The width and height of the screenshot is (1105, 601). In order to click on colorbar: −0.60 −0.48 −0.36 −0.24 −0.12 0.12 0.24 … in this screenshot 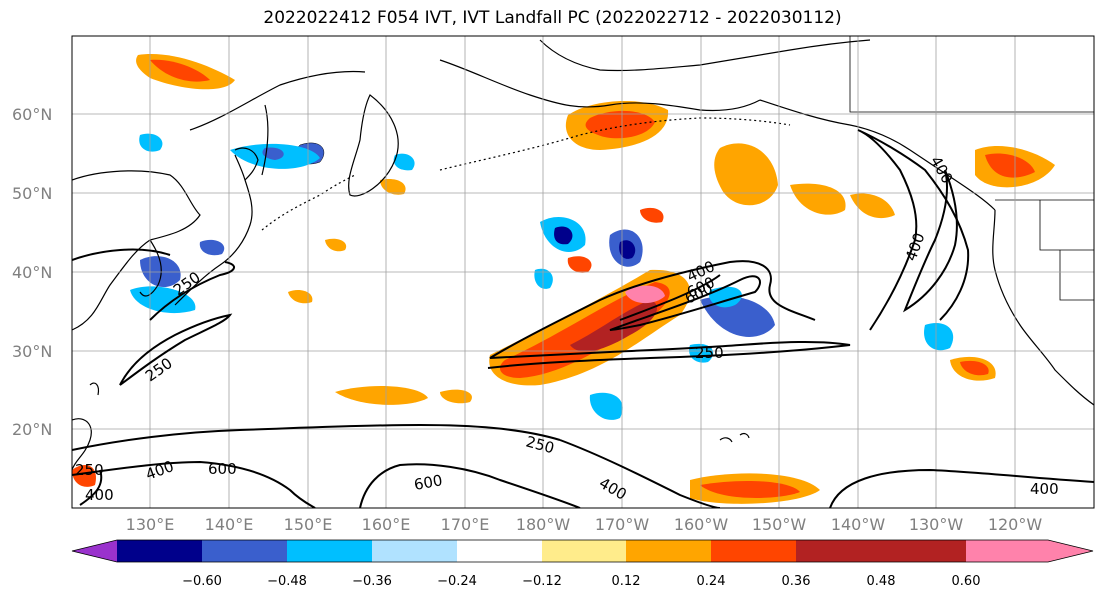, I will do `click(582, 564)`.